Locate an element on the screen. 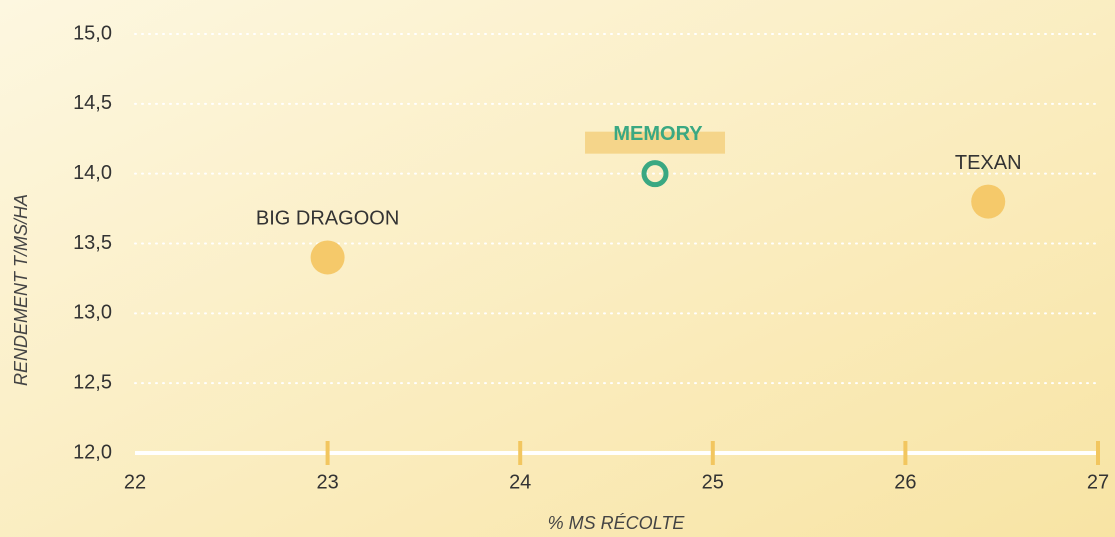 The height and width of the screenshot is (537, 1115). x-axis-title: % MS RÉCOLTE is located at coordinates (617, 523).